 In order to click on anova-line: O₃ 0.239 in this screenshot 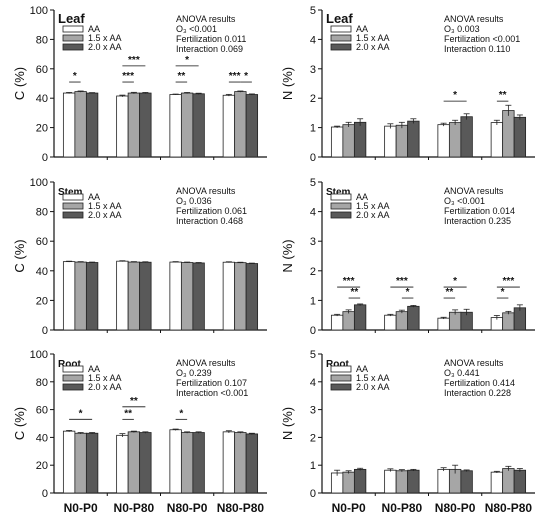, I will do `click(194, 373)`.